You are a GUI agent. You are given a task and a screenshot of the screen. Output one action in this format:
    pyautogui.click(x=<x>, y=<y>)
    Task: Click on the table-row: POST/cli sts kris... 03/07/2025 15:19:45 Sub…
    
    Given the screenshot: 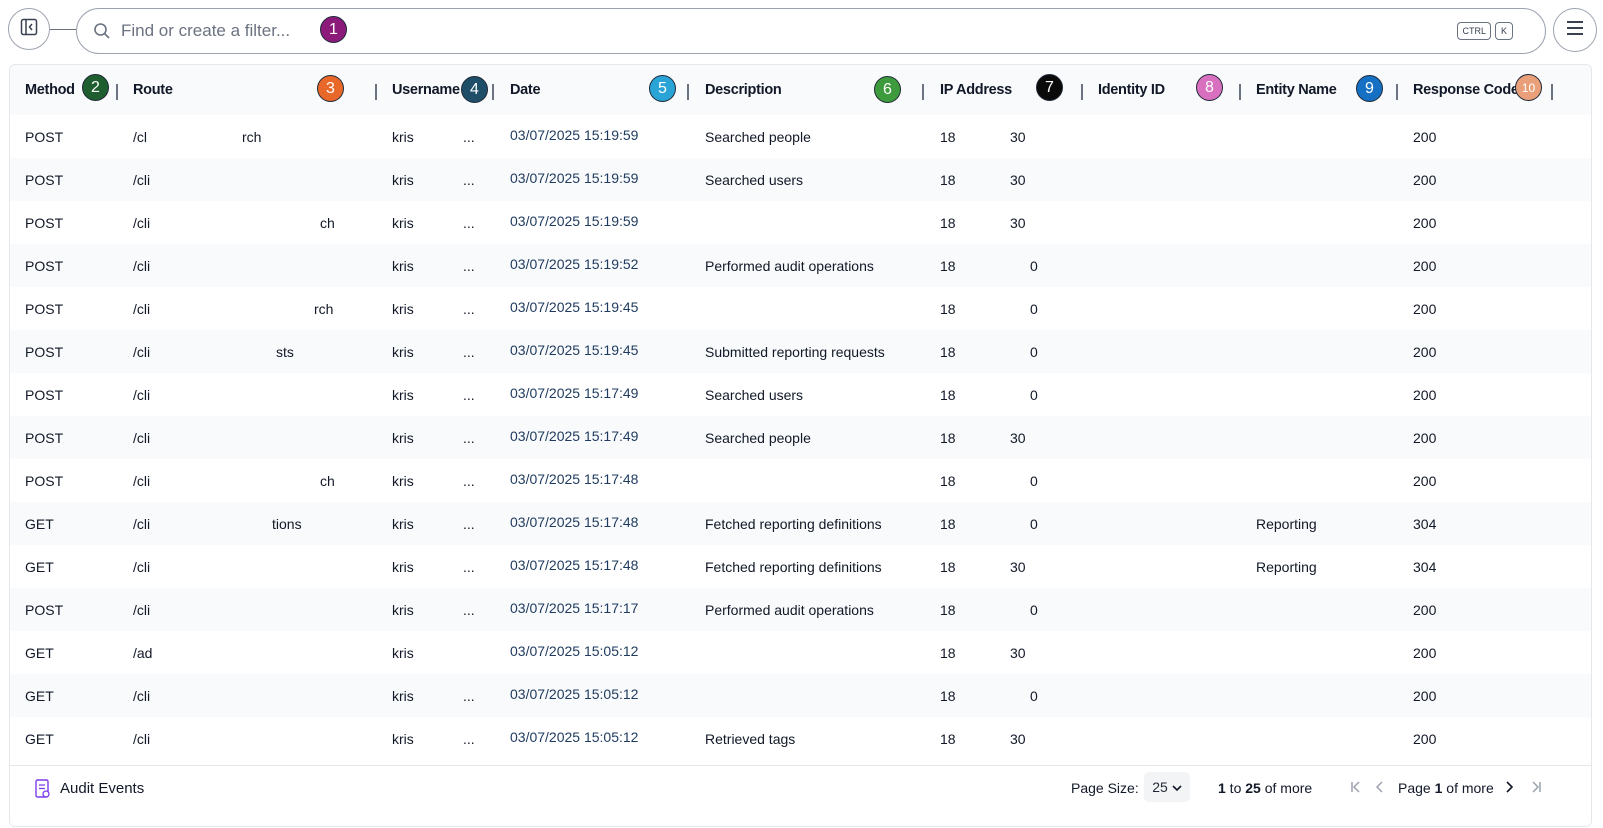 What is the action you would take?
    pyautogui.click(x=800, y=351)
    